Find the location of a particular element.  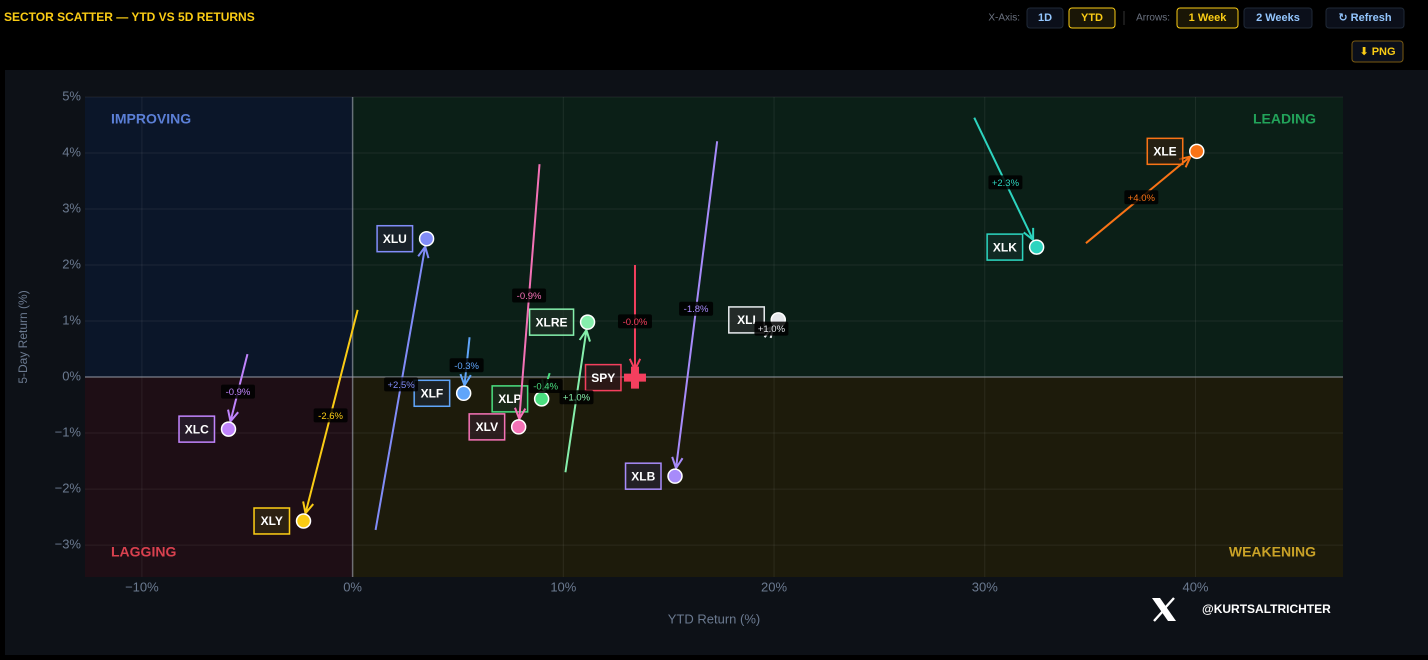

x-tick-label: 30% is located at coordinates (985, 586).